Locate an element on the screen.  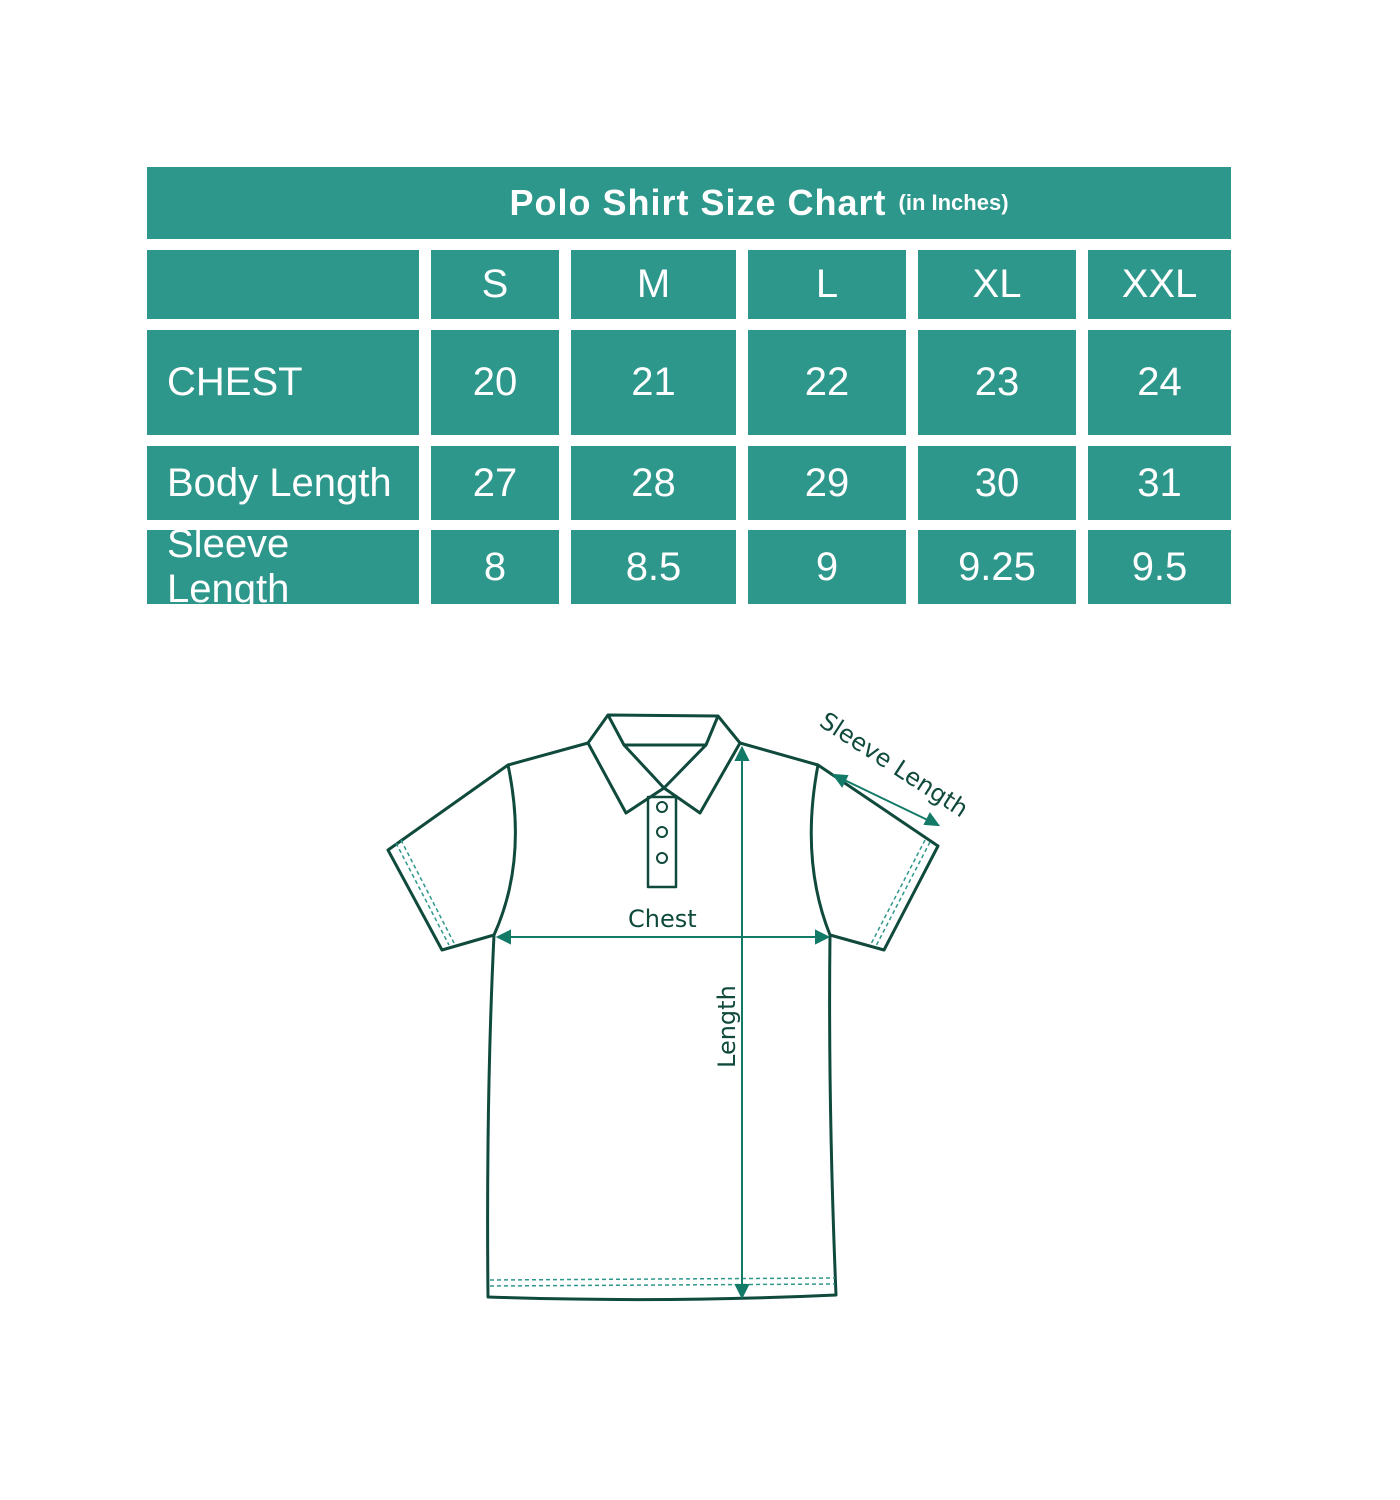
chest-label: Chest is located at coordinates (662, 919).